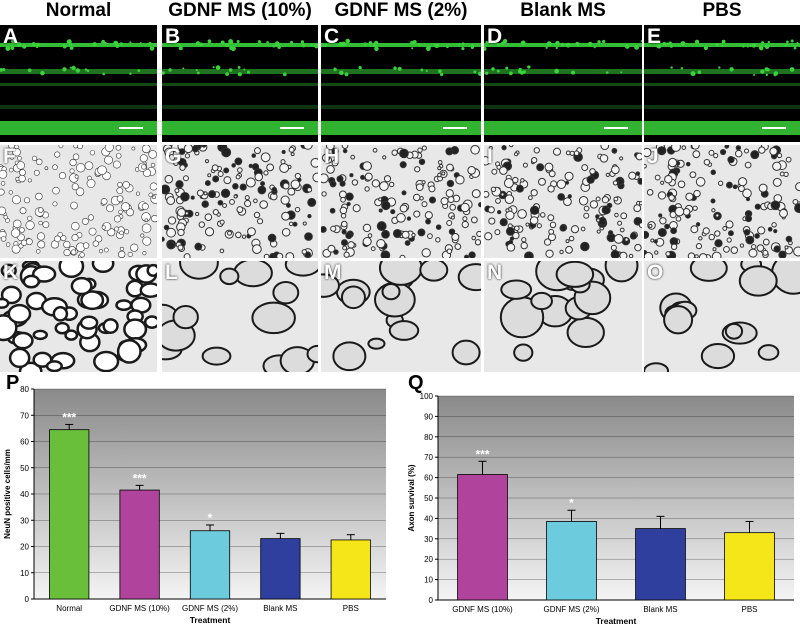 The width and height of the screenshot is (800, 629). I want to click on micrograph-panel: H, so click(401, 201).